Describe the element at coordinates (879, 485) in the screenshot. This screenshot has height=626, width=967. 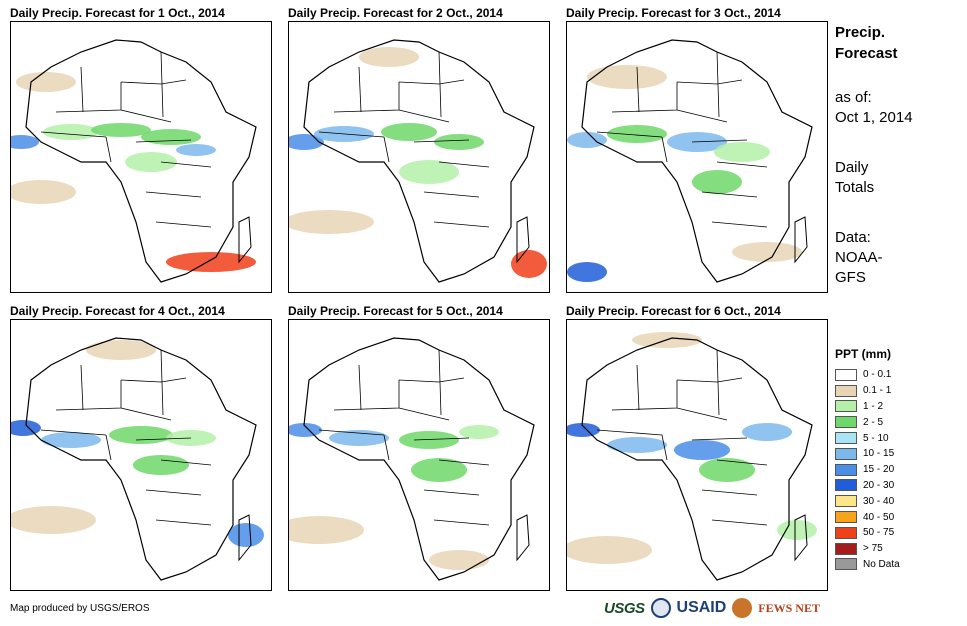
I see `legend-label: 20 - 30` at that location.